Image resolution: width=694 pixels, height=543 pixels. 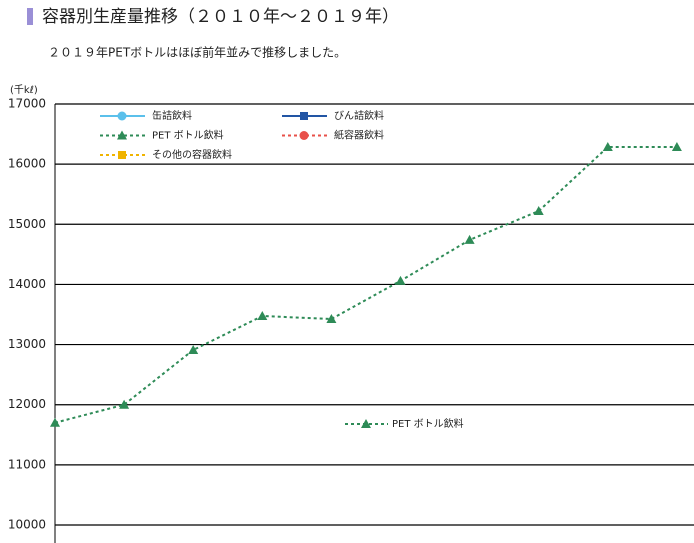 What do you see at coordinates (188, 135) in the screenshot?
I see `legend-label: PET ボトル飲料` at bounding box center [188, 135].